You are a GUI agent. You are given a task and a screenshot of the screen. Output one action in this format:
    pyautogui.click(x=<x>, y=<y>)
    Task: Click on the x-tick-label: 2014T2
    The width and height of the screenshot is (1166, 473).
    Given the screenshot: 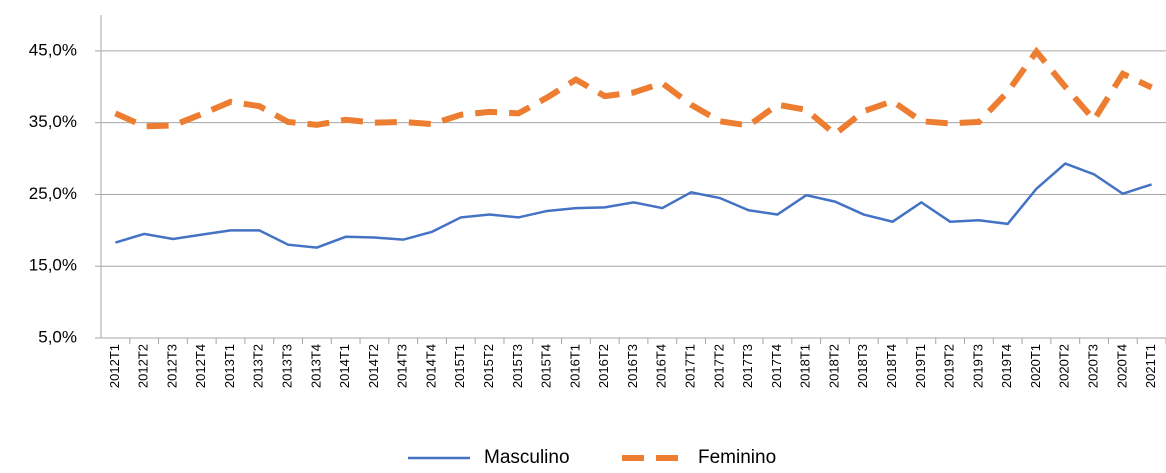 What is the action you would take?
    pyautogui.click(x=373, y=366)
    